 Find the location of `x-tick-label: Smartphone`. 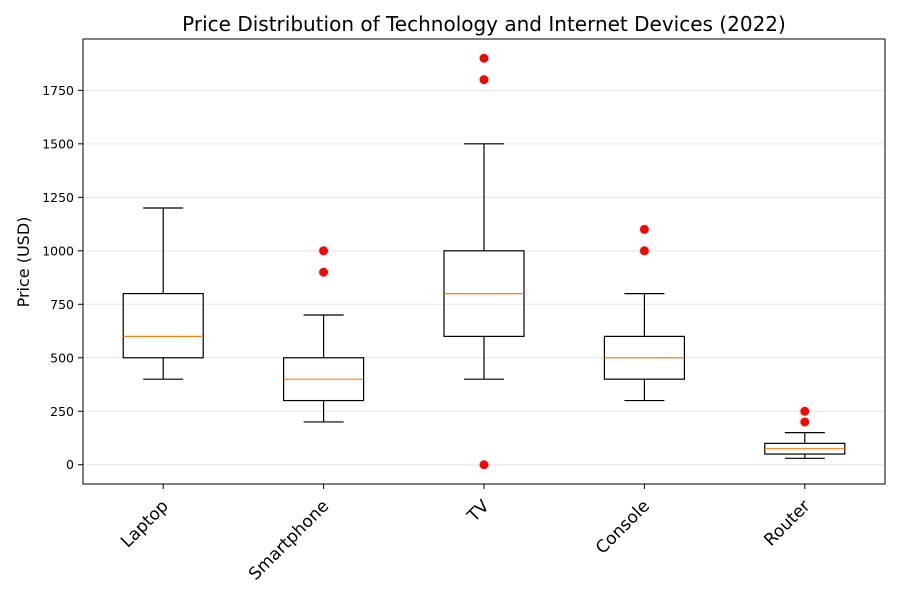

x-tick-label: Smartphone is located at coordinates (289, 540).